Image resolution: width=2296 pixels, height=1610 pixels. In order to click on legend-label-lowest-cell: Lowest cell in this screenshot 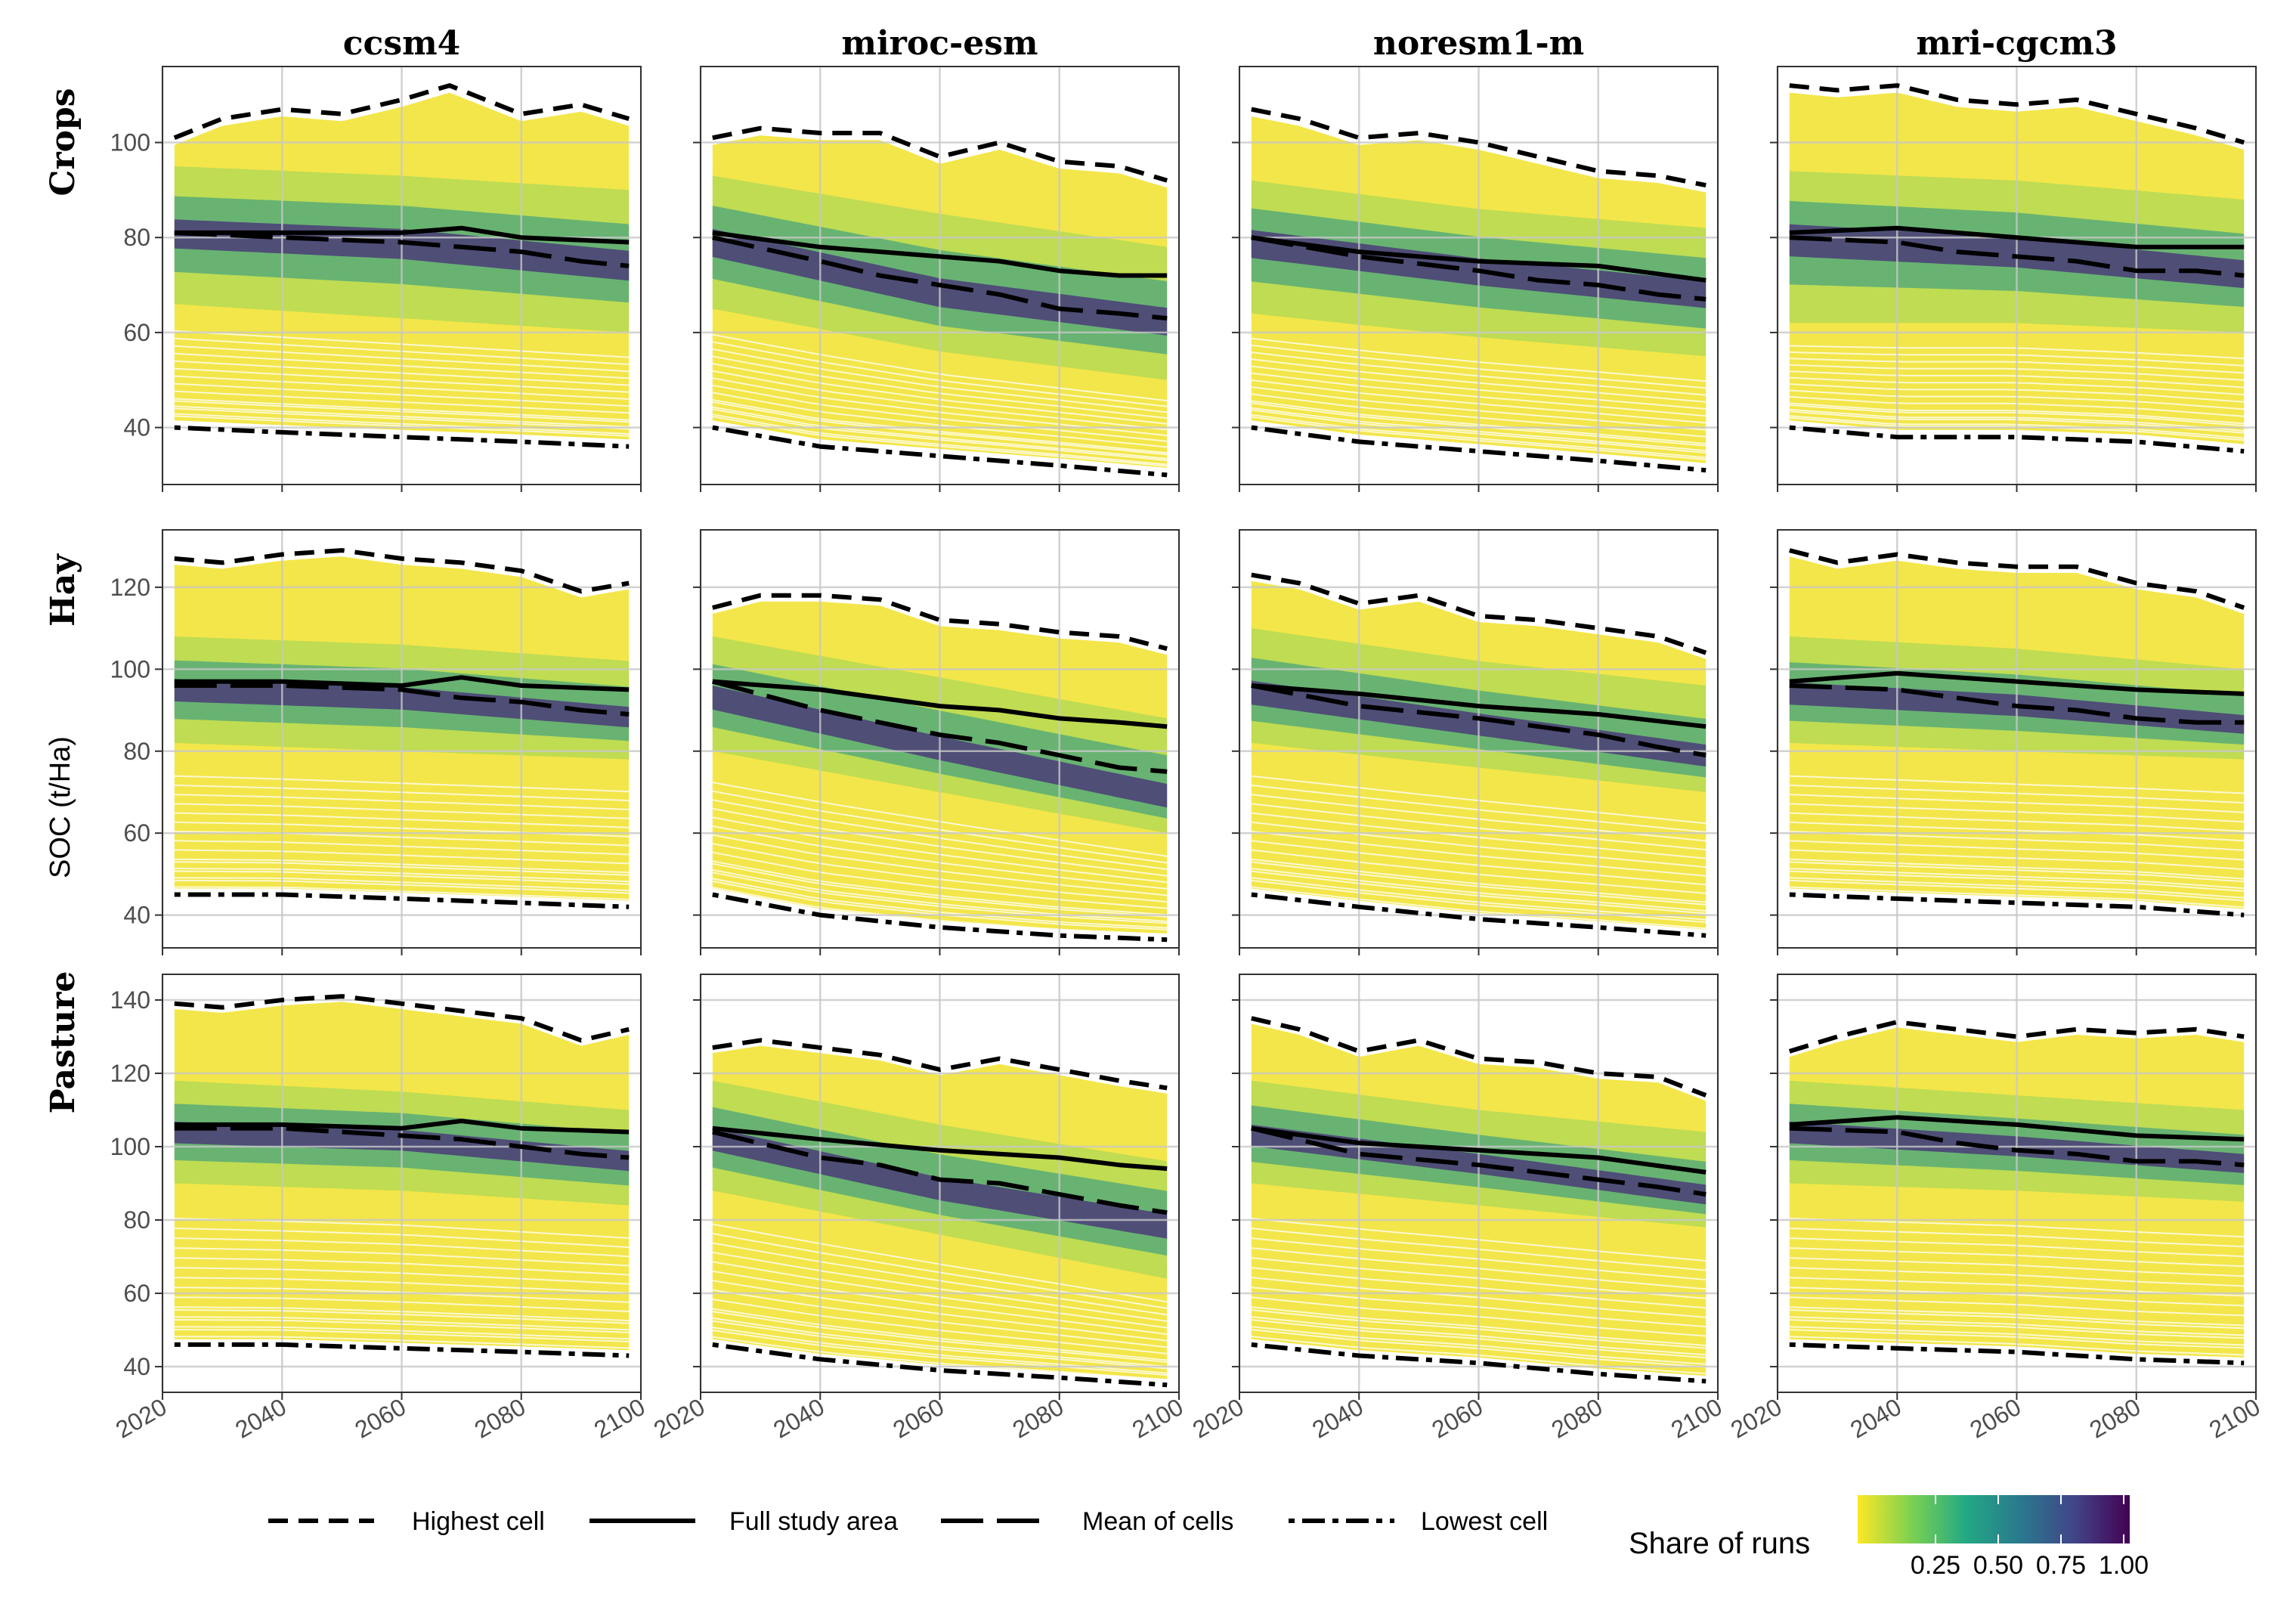, I will do `click(1484, 1521)`.